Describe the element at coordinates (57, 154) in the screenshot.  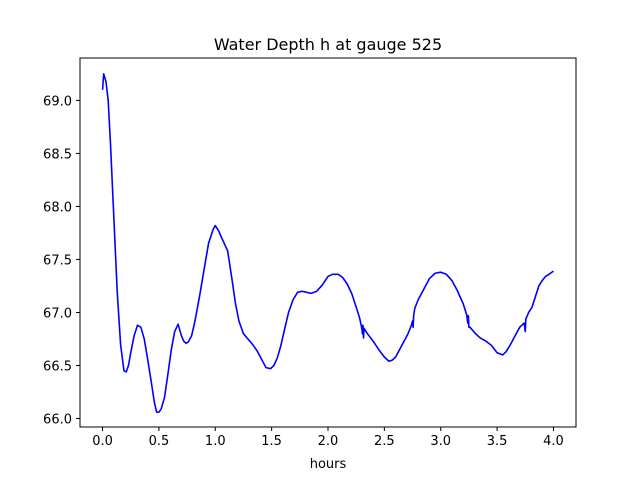
I see `y-tick-label: 68.5` at that location.